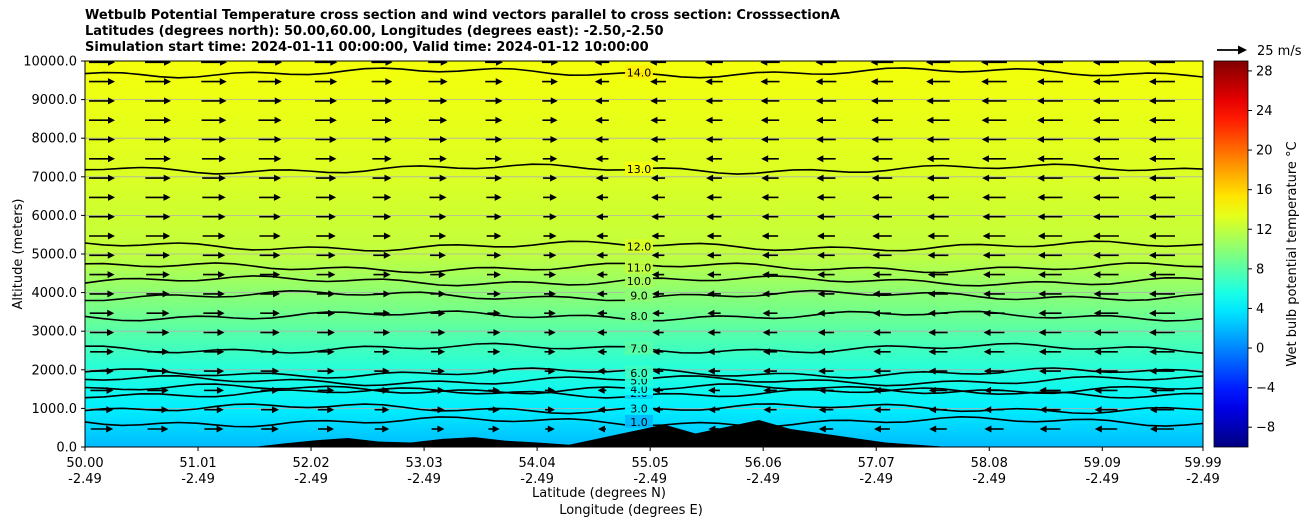 Image resolution: width=1311 pixels, height=526 pixels. Describe the element at coordinates (55, 293) in the screenshot. I see `y-tick-label-4: 4000.0` at that location.